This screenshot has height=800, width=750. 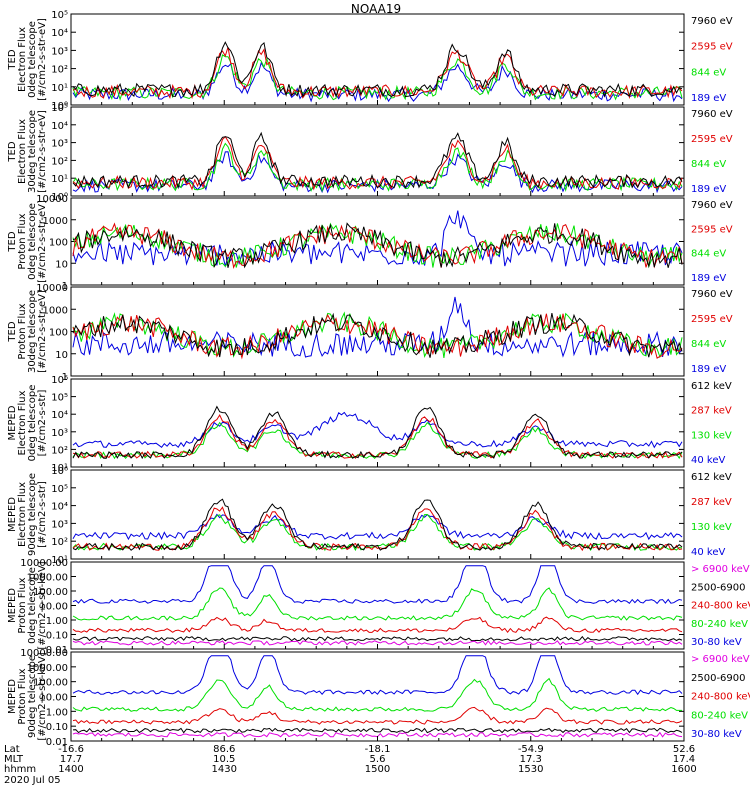 What do you see at coordinates (14, 759) in the screenshot?
I see `x-row-label: MLT` at bounding box center [14, 759].